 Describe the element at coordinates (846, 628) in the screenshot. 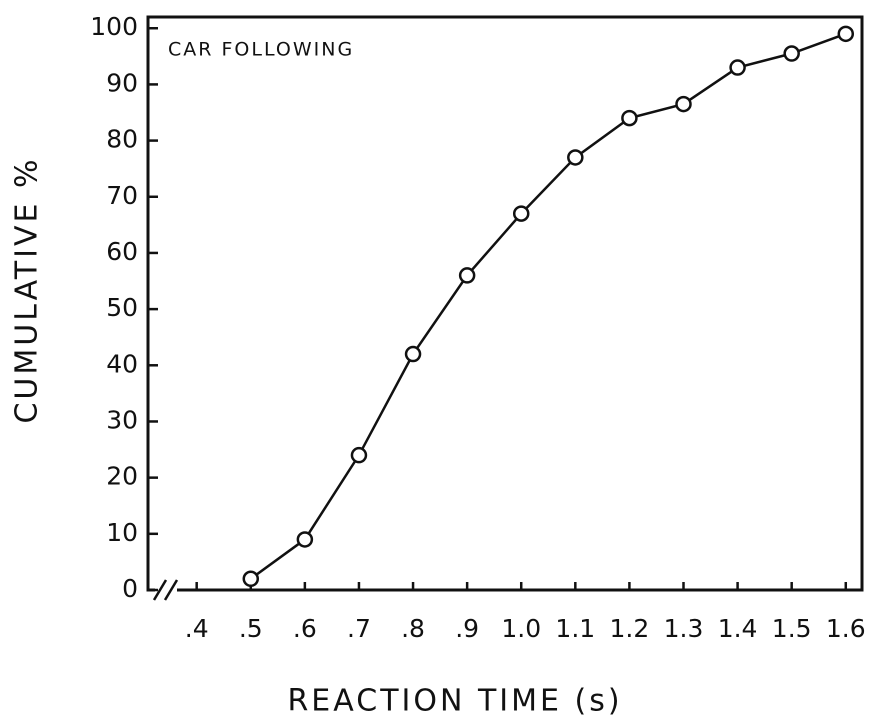

I see `x-tick-label: 1.6` at that location.